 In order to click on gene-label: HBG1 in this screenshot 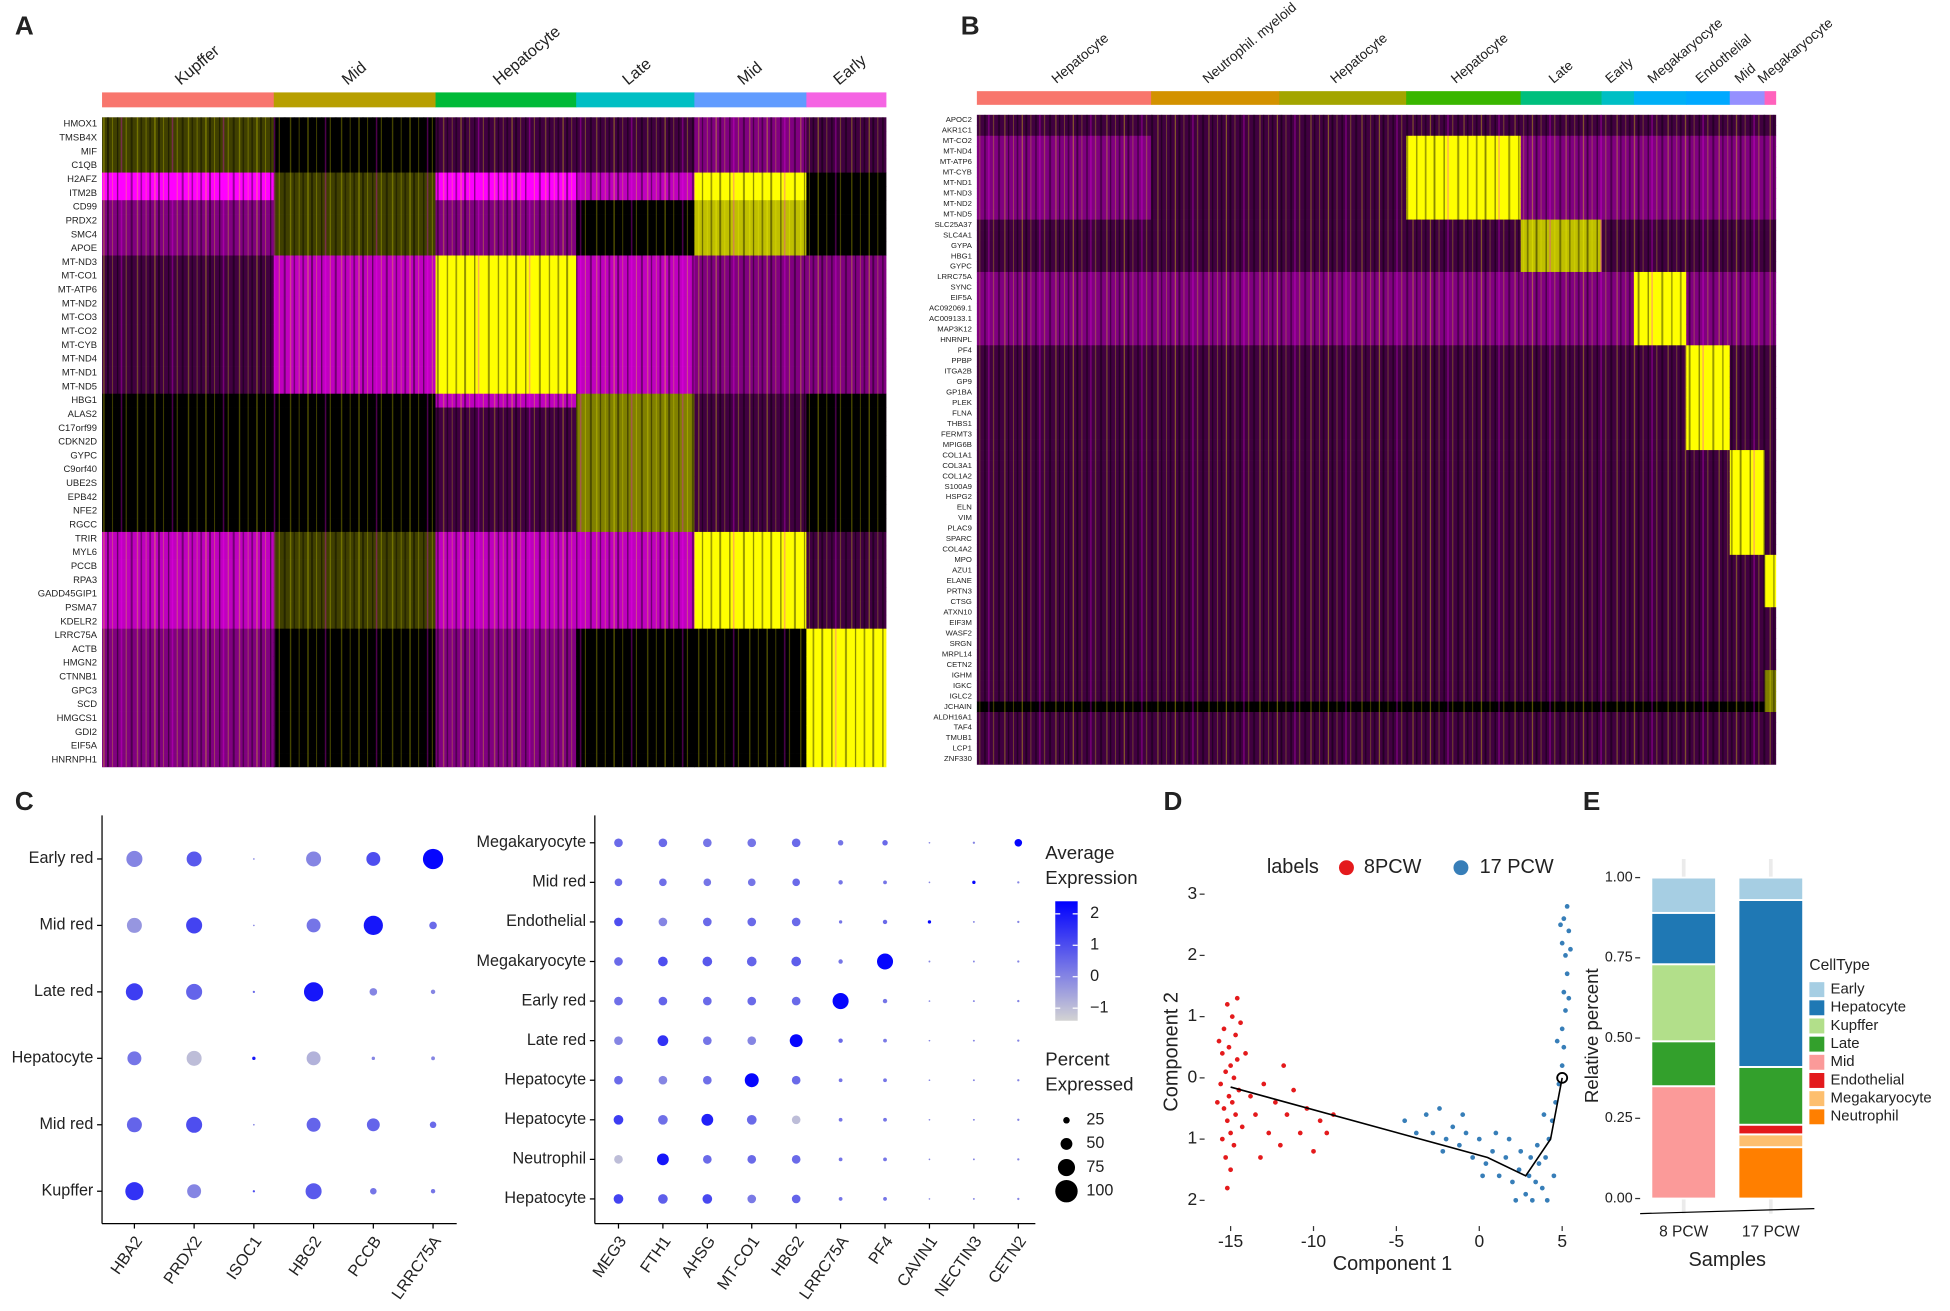, I will do `click(961, 255)`.